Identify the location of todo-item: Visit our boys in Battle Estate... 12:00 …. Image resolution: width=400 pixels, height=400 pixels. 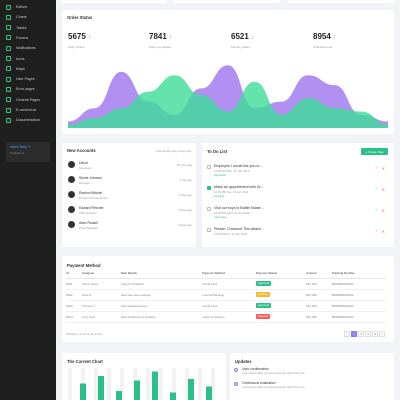
(297, 214).